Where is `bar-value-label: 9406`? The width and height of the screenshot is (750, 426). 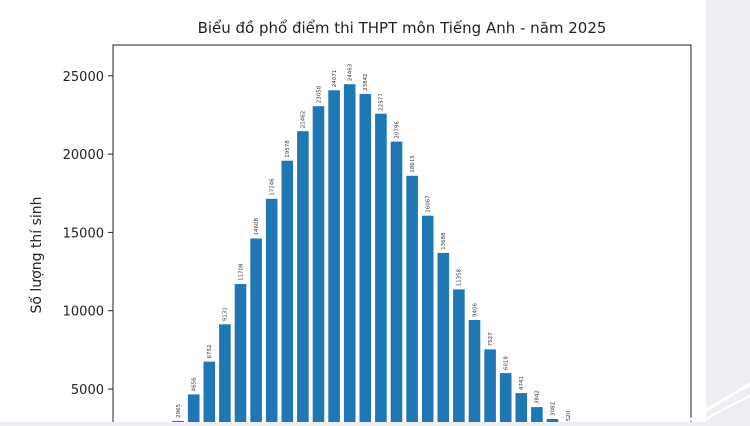
bar-value-label: 9406 is located at coordinates (475, 310).